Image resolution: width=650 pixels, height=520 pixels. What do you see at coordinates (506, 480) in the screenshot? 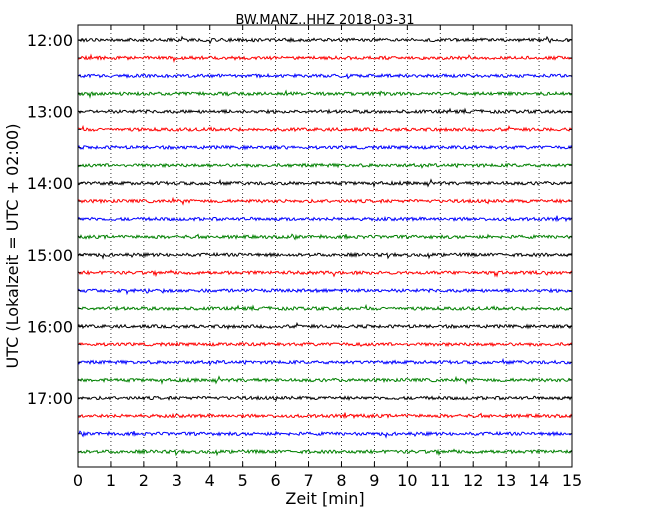
I see `x-tick-label: 13` at bounding box center [506, 480].